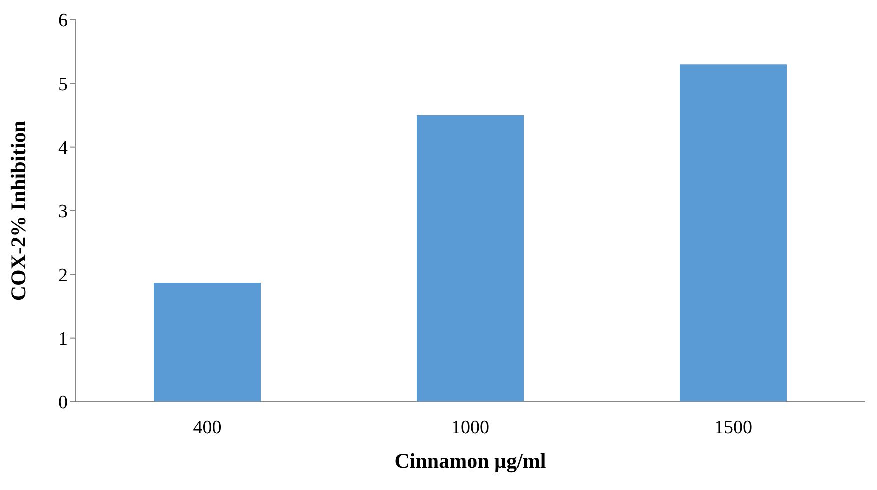 The image size is (877, 490). Describe the element at coordinates (63, 275) in the screenshot. I see `y-tick-label: 2` at that location.